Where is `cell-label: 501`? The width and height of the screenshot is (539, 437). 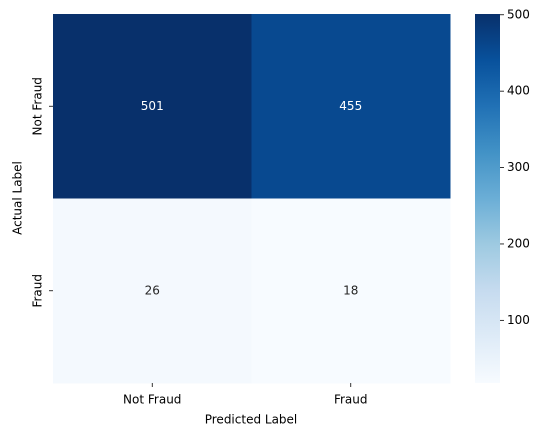 cell-label: 501 is located at coordinates (152, 106).